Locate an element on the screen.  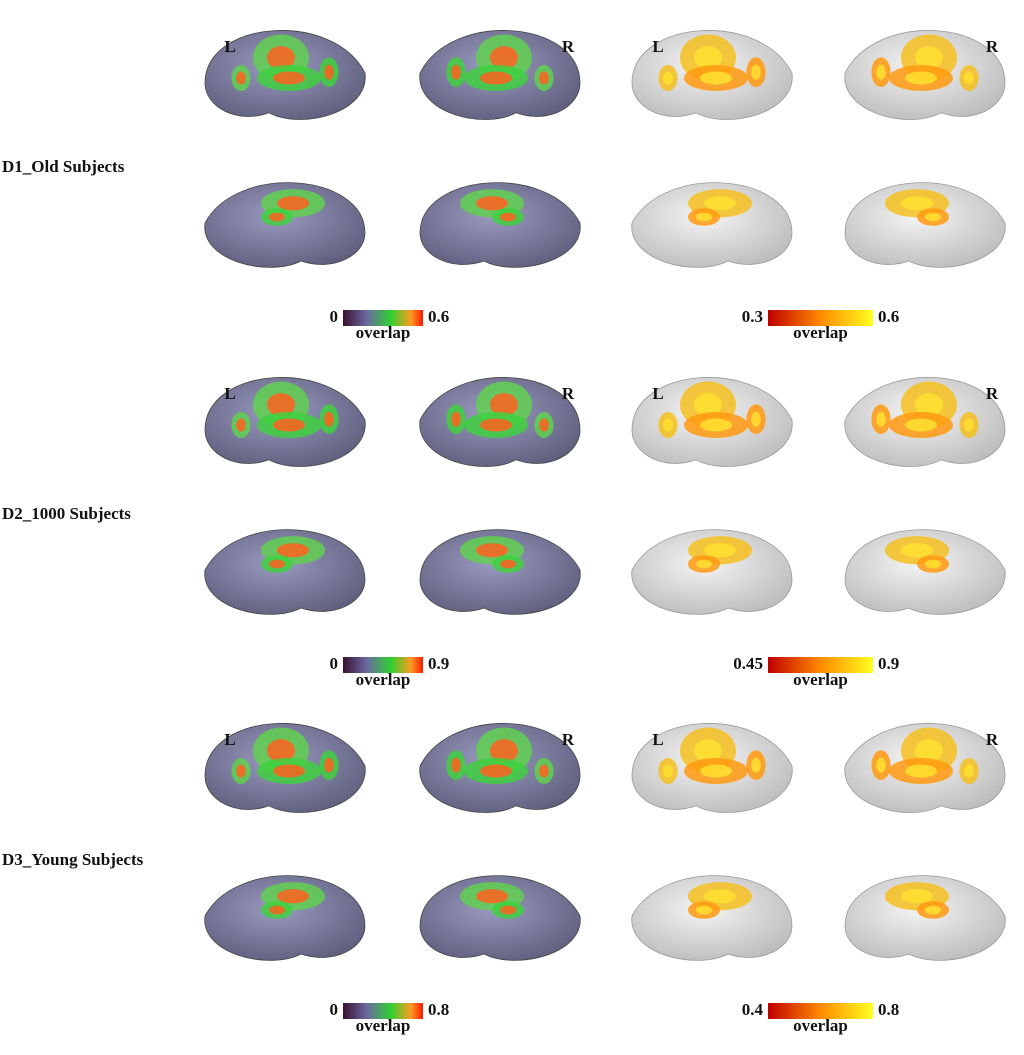
row-label: D2_1000 Subjects is located at coordinates (66, 513).